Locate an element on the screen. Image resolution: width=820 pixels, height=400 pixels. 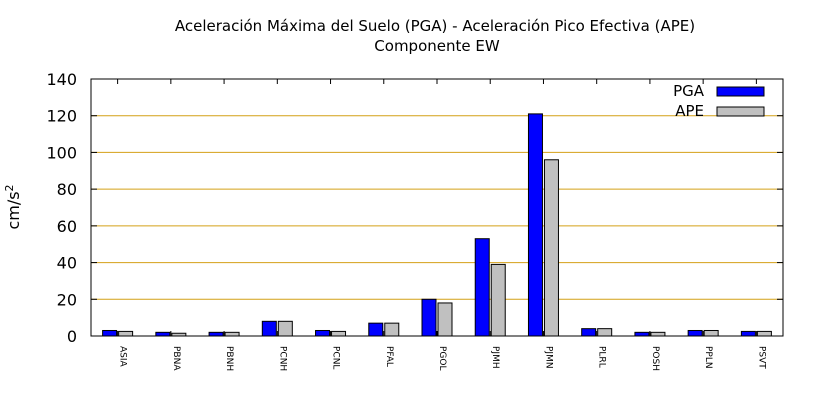
x-tick-label: PJMN is located at coordinates (548, 357).